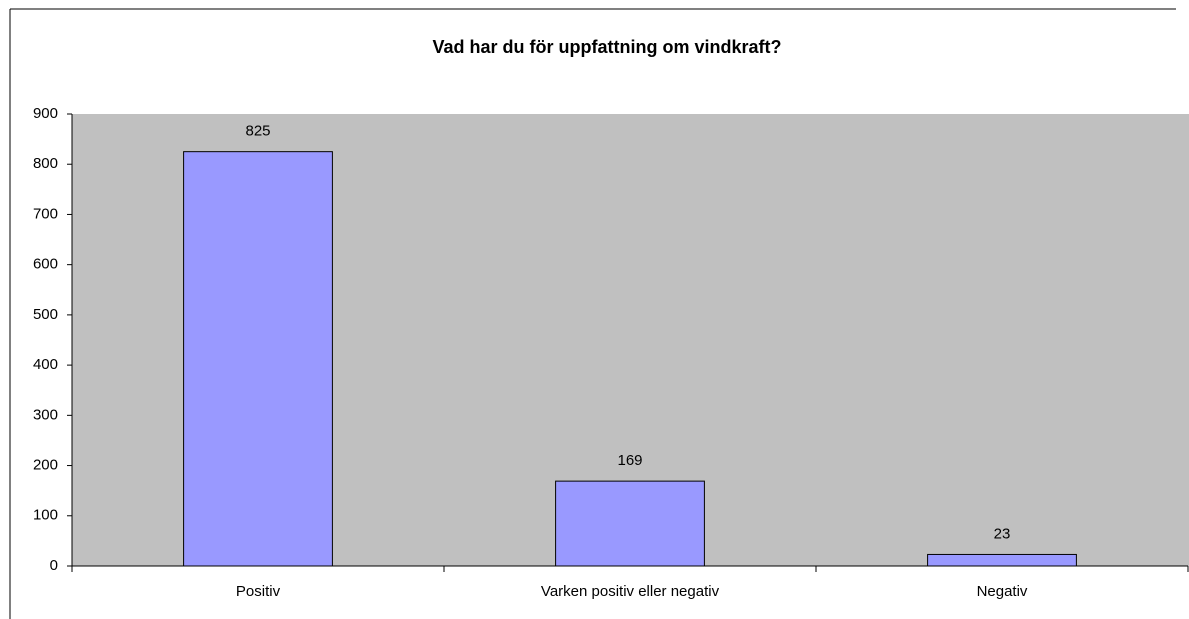 This screenshot has height=619, width=1189. What do you see at coordinates (630, 591) in the screenshot?
I see `x-tick-label: Varken positiv eller negativ` at bounding box center [630, 591].